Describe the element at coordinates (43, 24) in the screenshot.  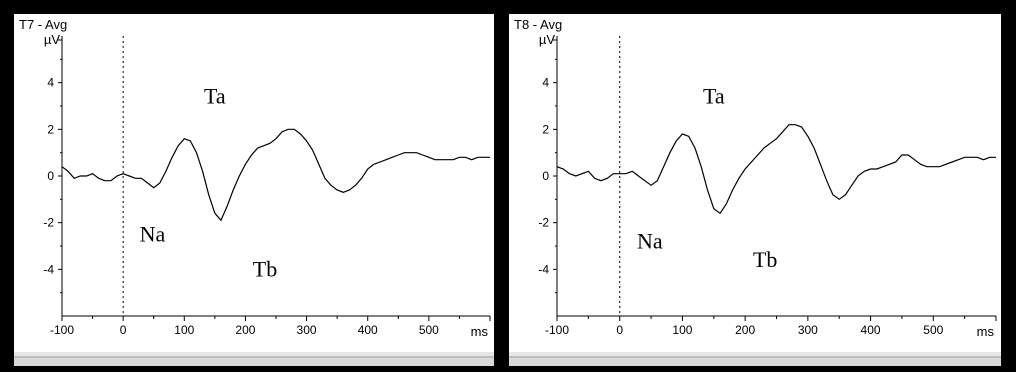
I see `panel-title: T7 - Avg` at that location.